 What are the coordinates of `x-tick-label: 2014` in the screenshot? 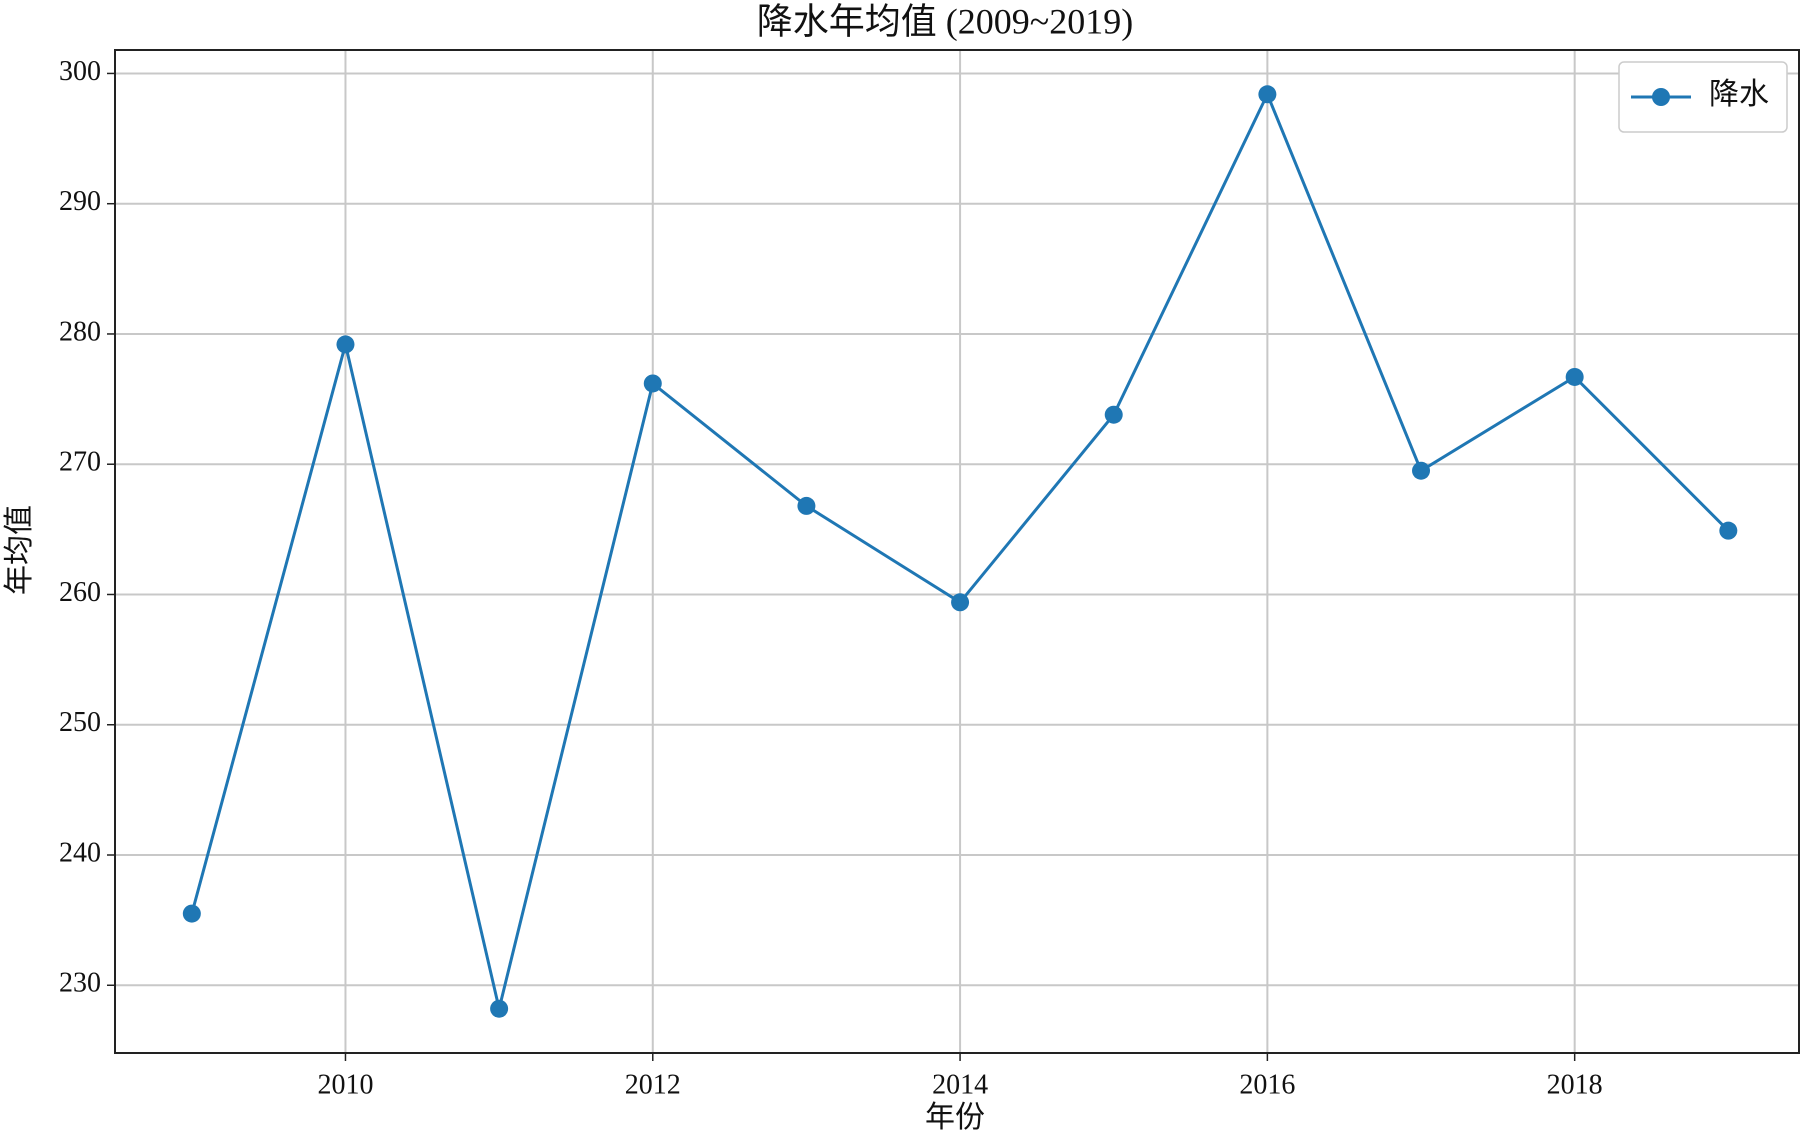 It's located at (960, 1084).